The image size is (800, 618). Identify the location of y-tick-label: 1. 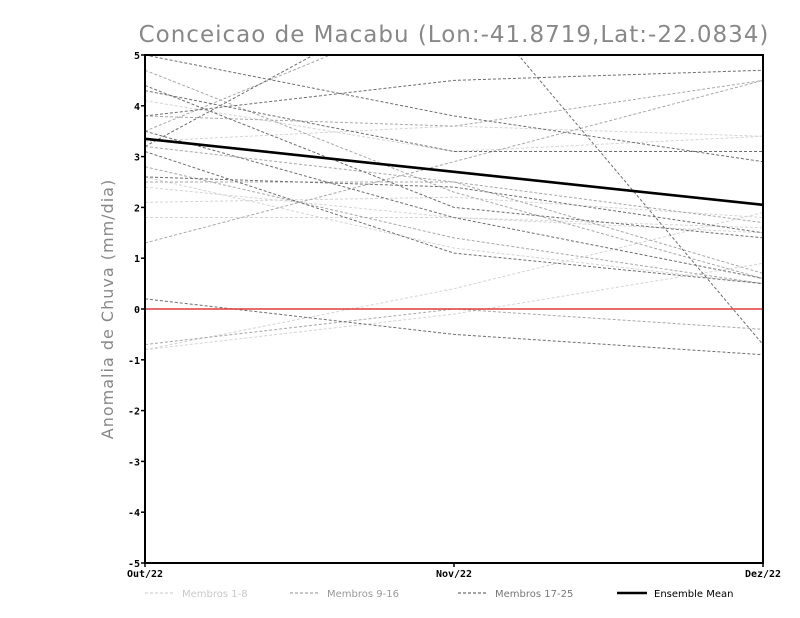
(137, 259).